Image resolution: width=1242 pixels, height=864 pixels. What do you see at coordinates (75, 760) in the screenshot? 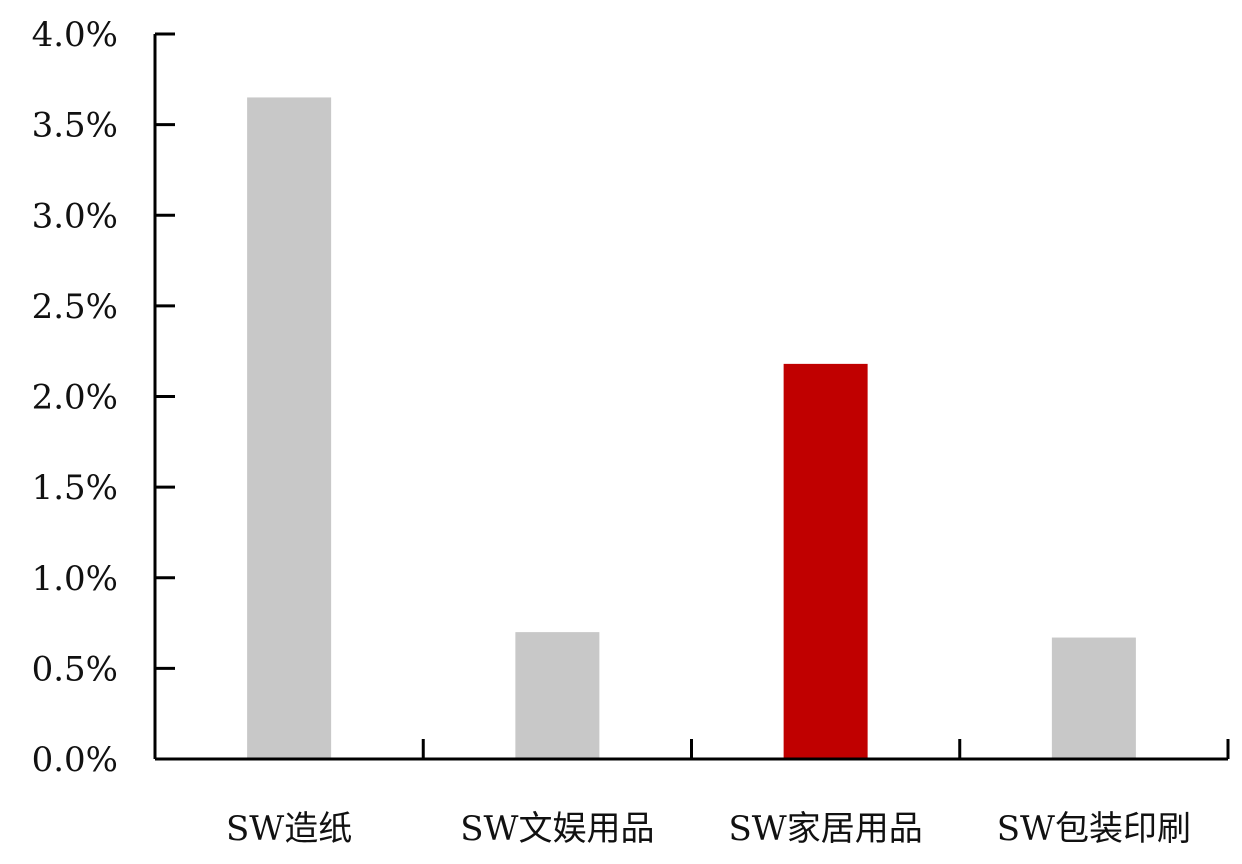
I see `y-tick-label: 0.0%` at bounding box center [75, 760].